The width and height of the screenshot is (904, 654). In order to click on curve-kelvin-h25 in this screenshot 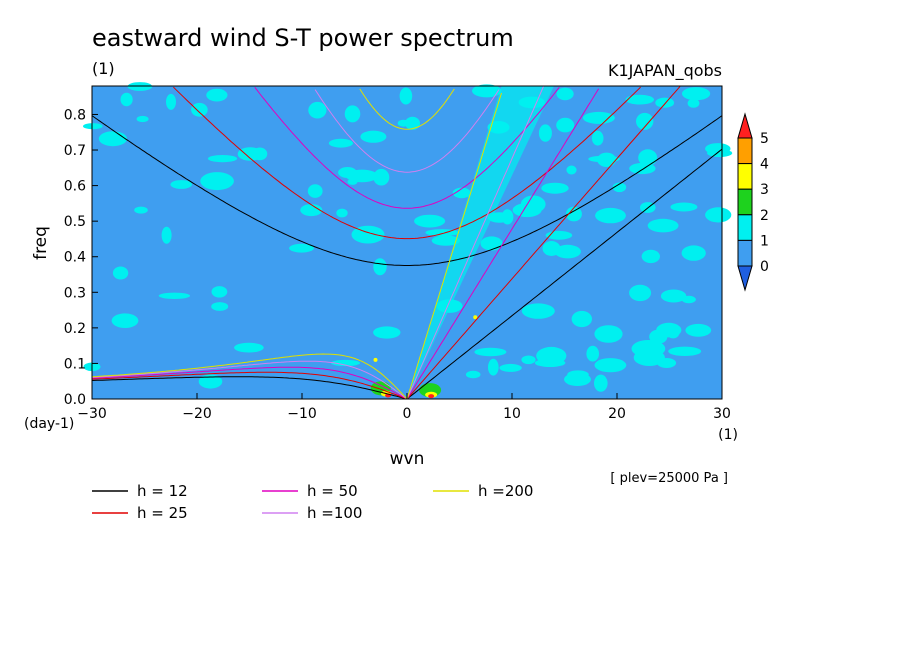, I will do `click(543, 242)`.